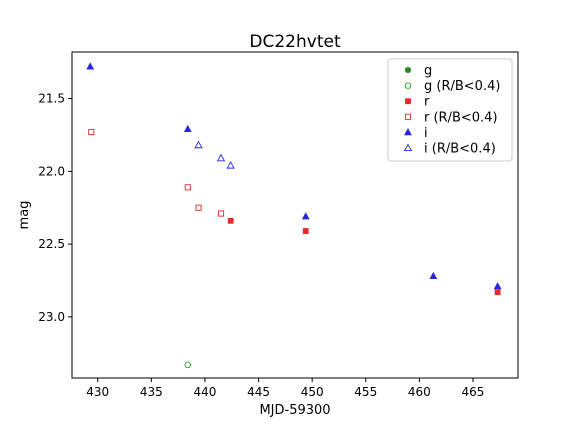  I want to click on x-tick-label: 445, so click(258, 392).